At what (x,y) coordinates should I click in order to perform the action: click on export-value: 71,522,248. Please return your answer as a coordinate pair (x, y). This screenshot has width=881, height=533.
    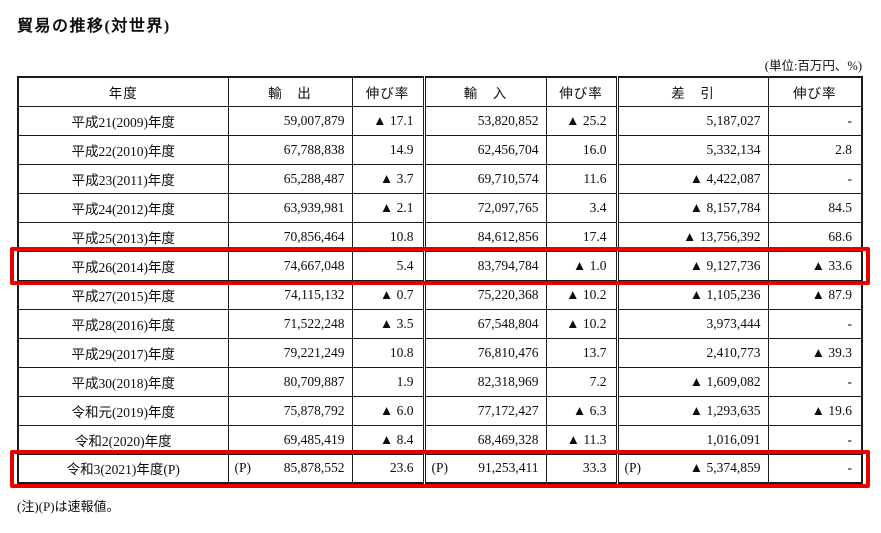
    Looking at the image, I should click on (314, 323).